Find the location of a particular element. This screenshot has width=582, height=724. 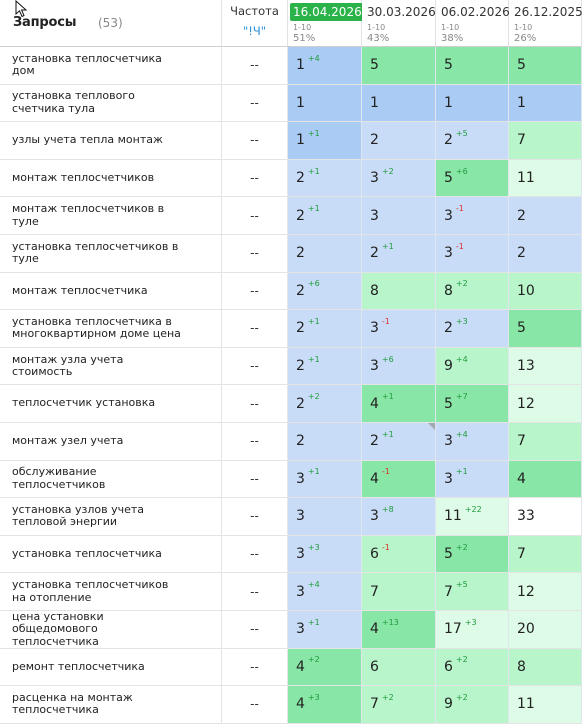

query-cell: монтаж узла учета стоимость is located at coordinates (111, 366).